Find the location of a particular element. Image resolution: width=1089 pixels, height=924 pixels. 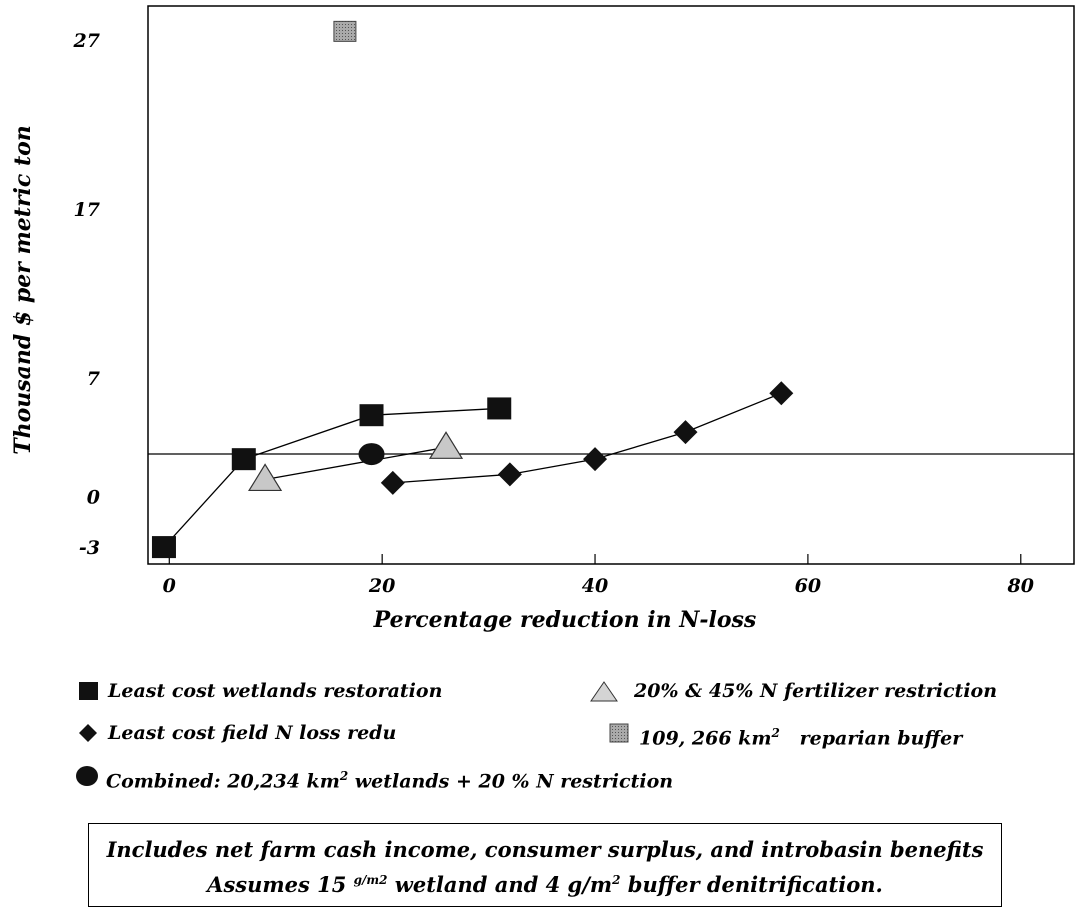

x-tick-label: 0 is located at coordinates (169, 586).